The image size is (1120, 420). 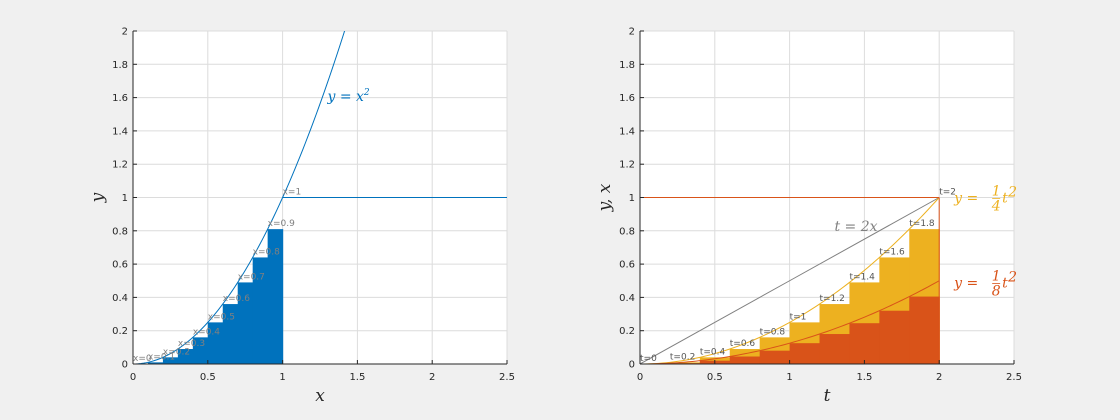 What do you see at coordinates (922, 224) in the screenshot?
I see `point-label: t=1.8` at bounding box center [922, 224].